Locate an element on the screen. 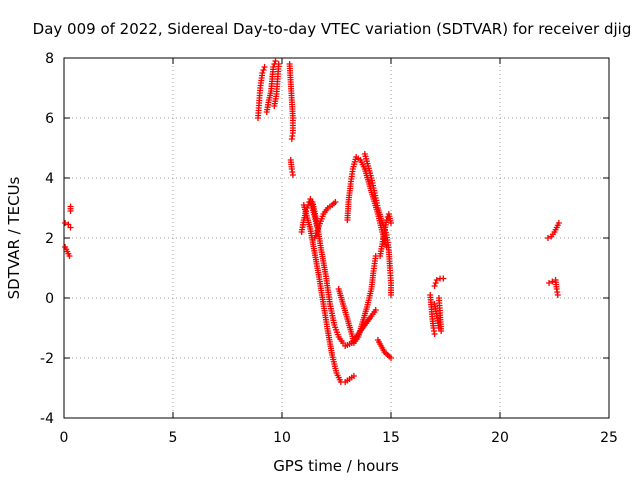 This screenshot has width=640, height=480. y-tick-label: 2 is located at coordinates (49, 239).